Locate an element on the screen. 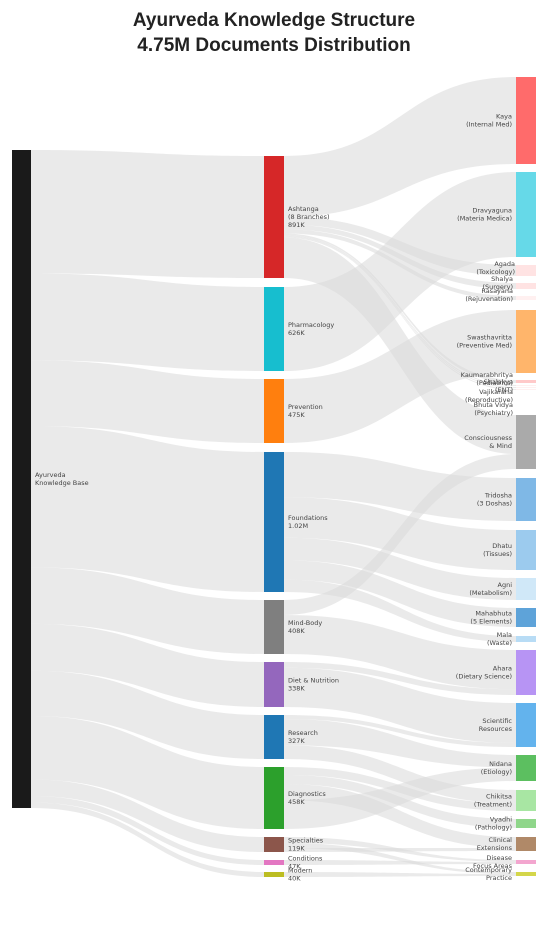 Image resolution: width=548 pixels, height=940 pixels. label-vajikarana-line-2: (Reproductive) is located at coordinates (489, 400).